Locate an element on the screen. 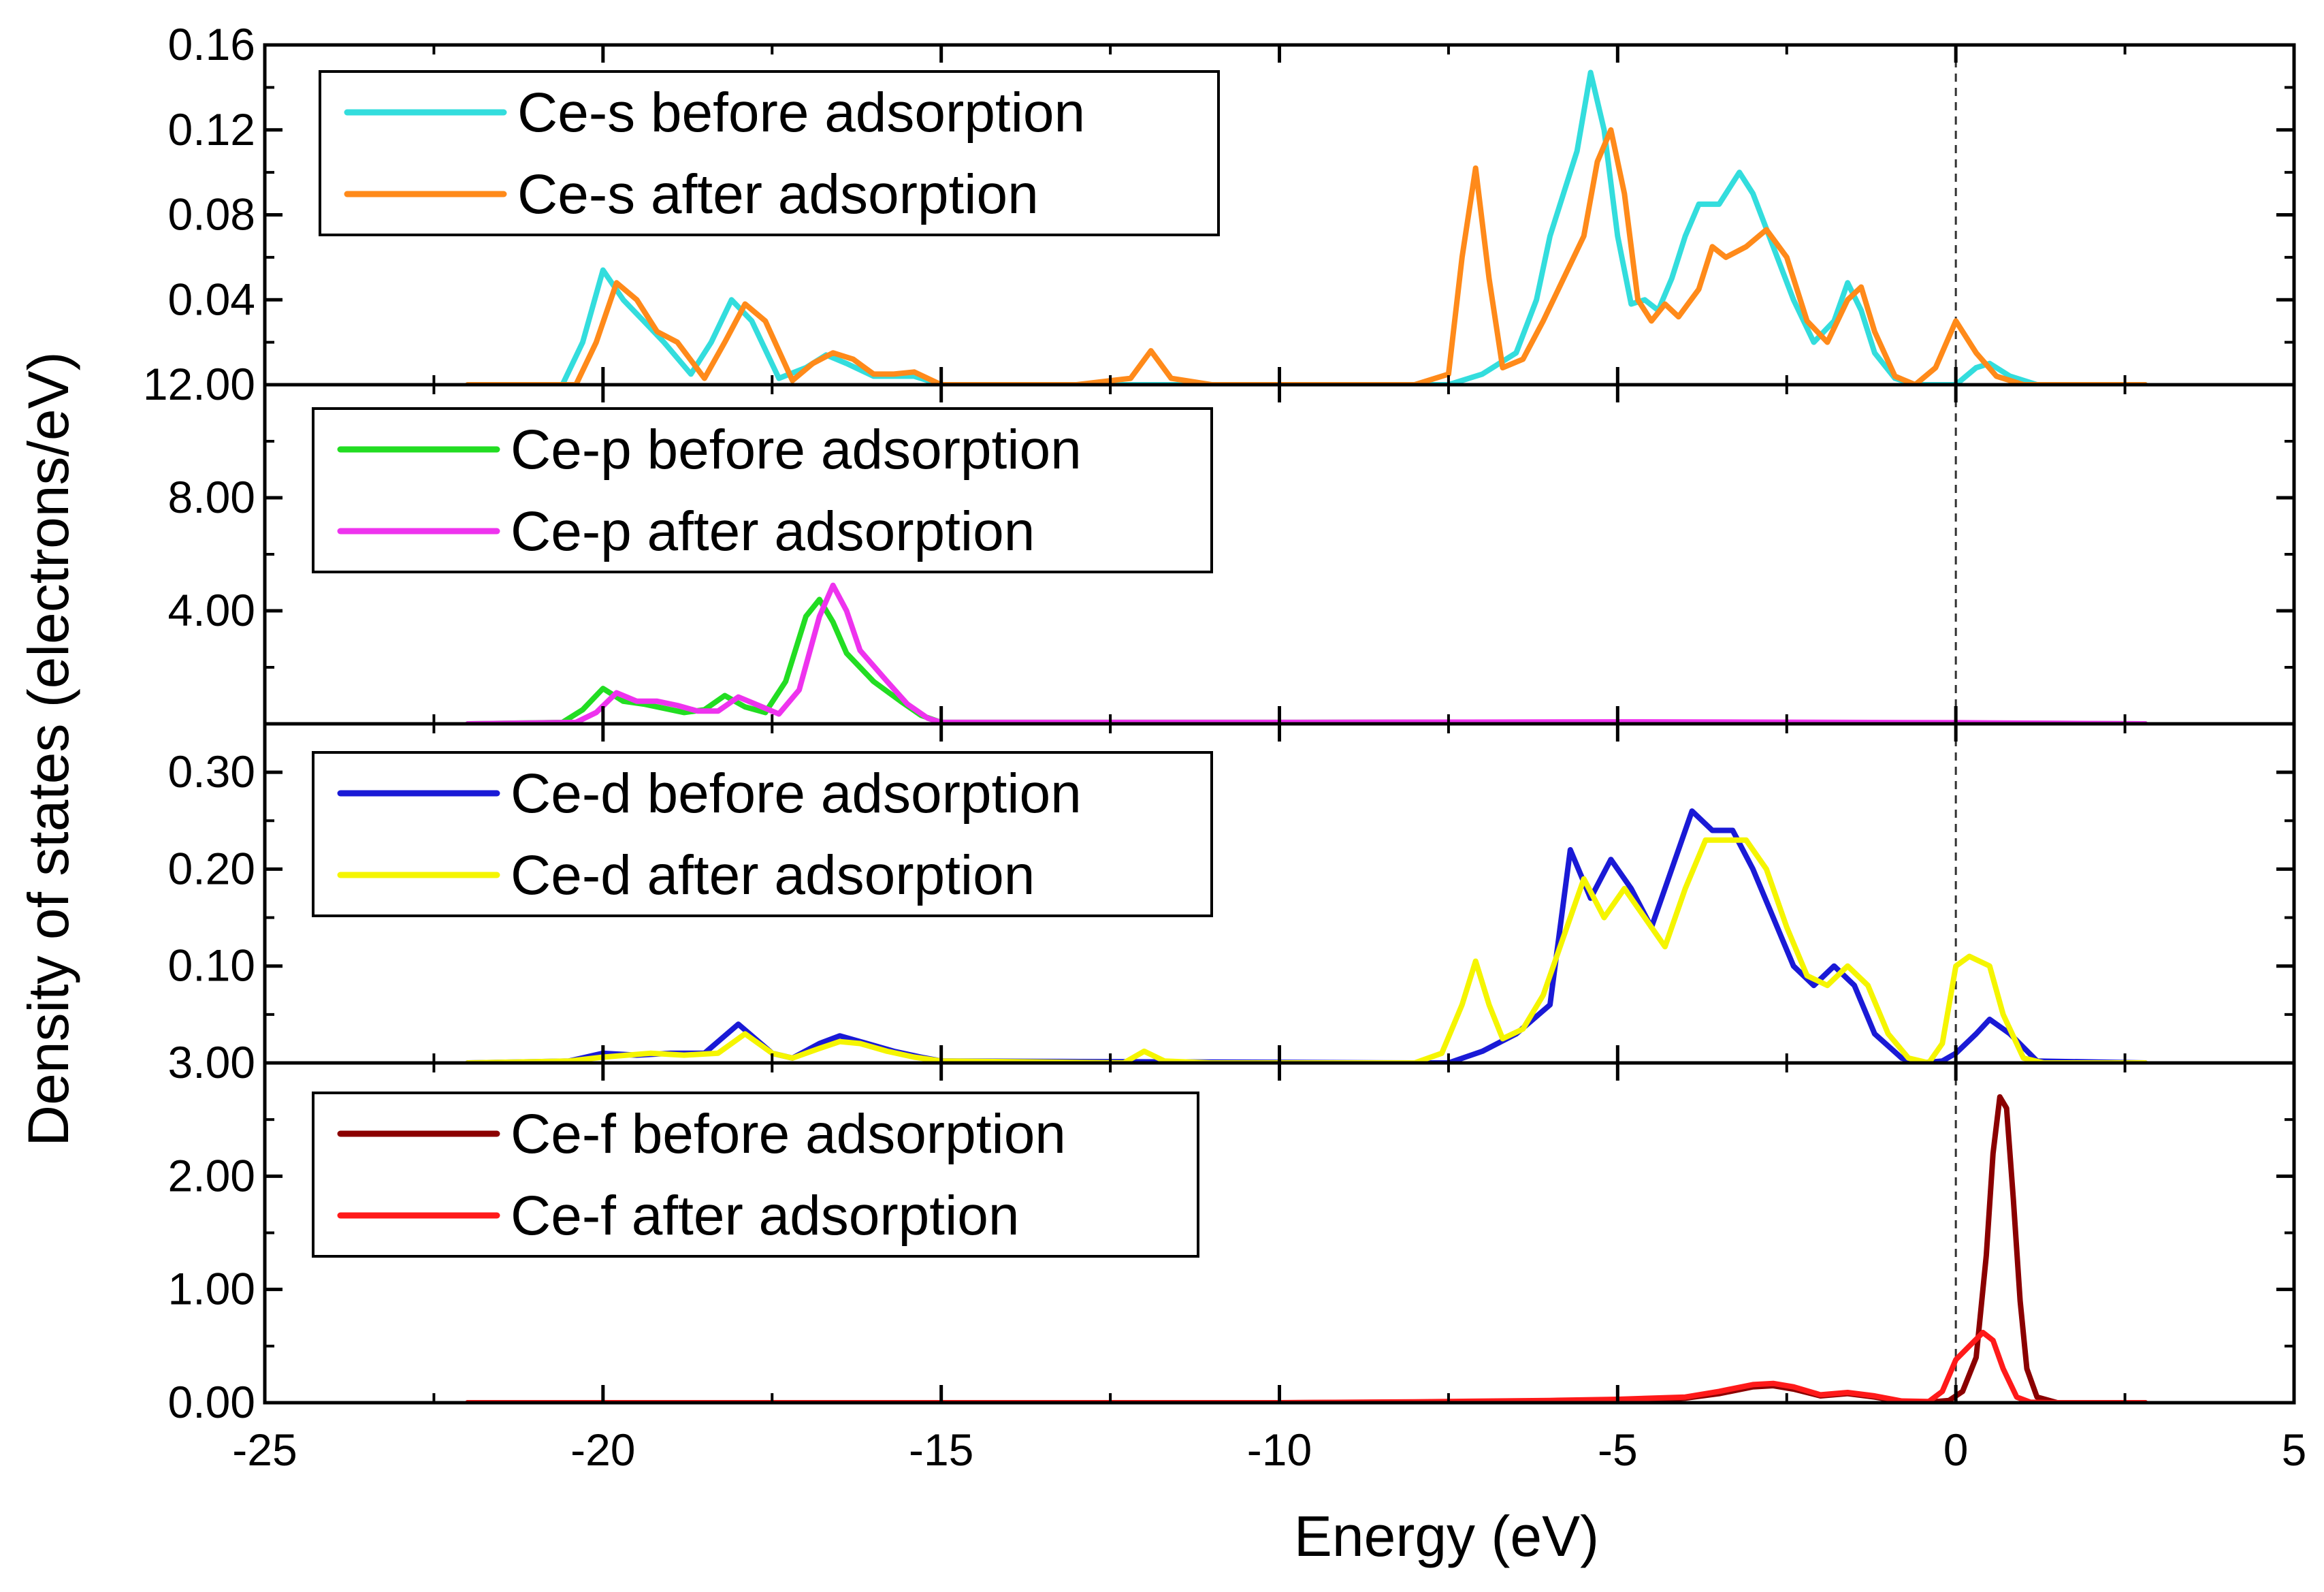 The height and width of the screenshot is (1592, 2324). series-line-s-after is located at coordinates (1306, 256).